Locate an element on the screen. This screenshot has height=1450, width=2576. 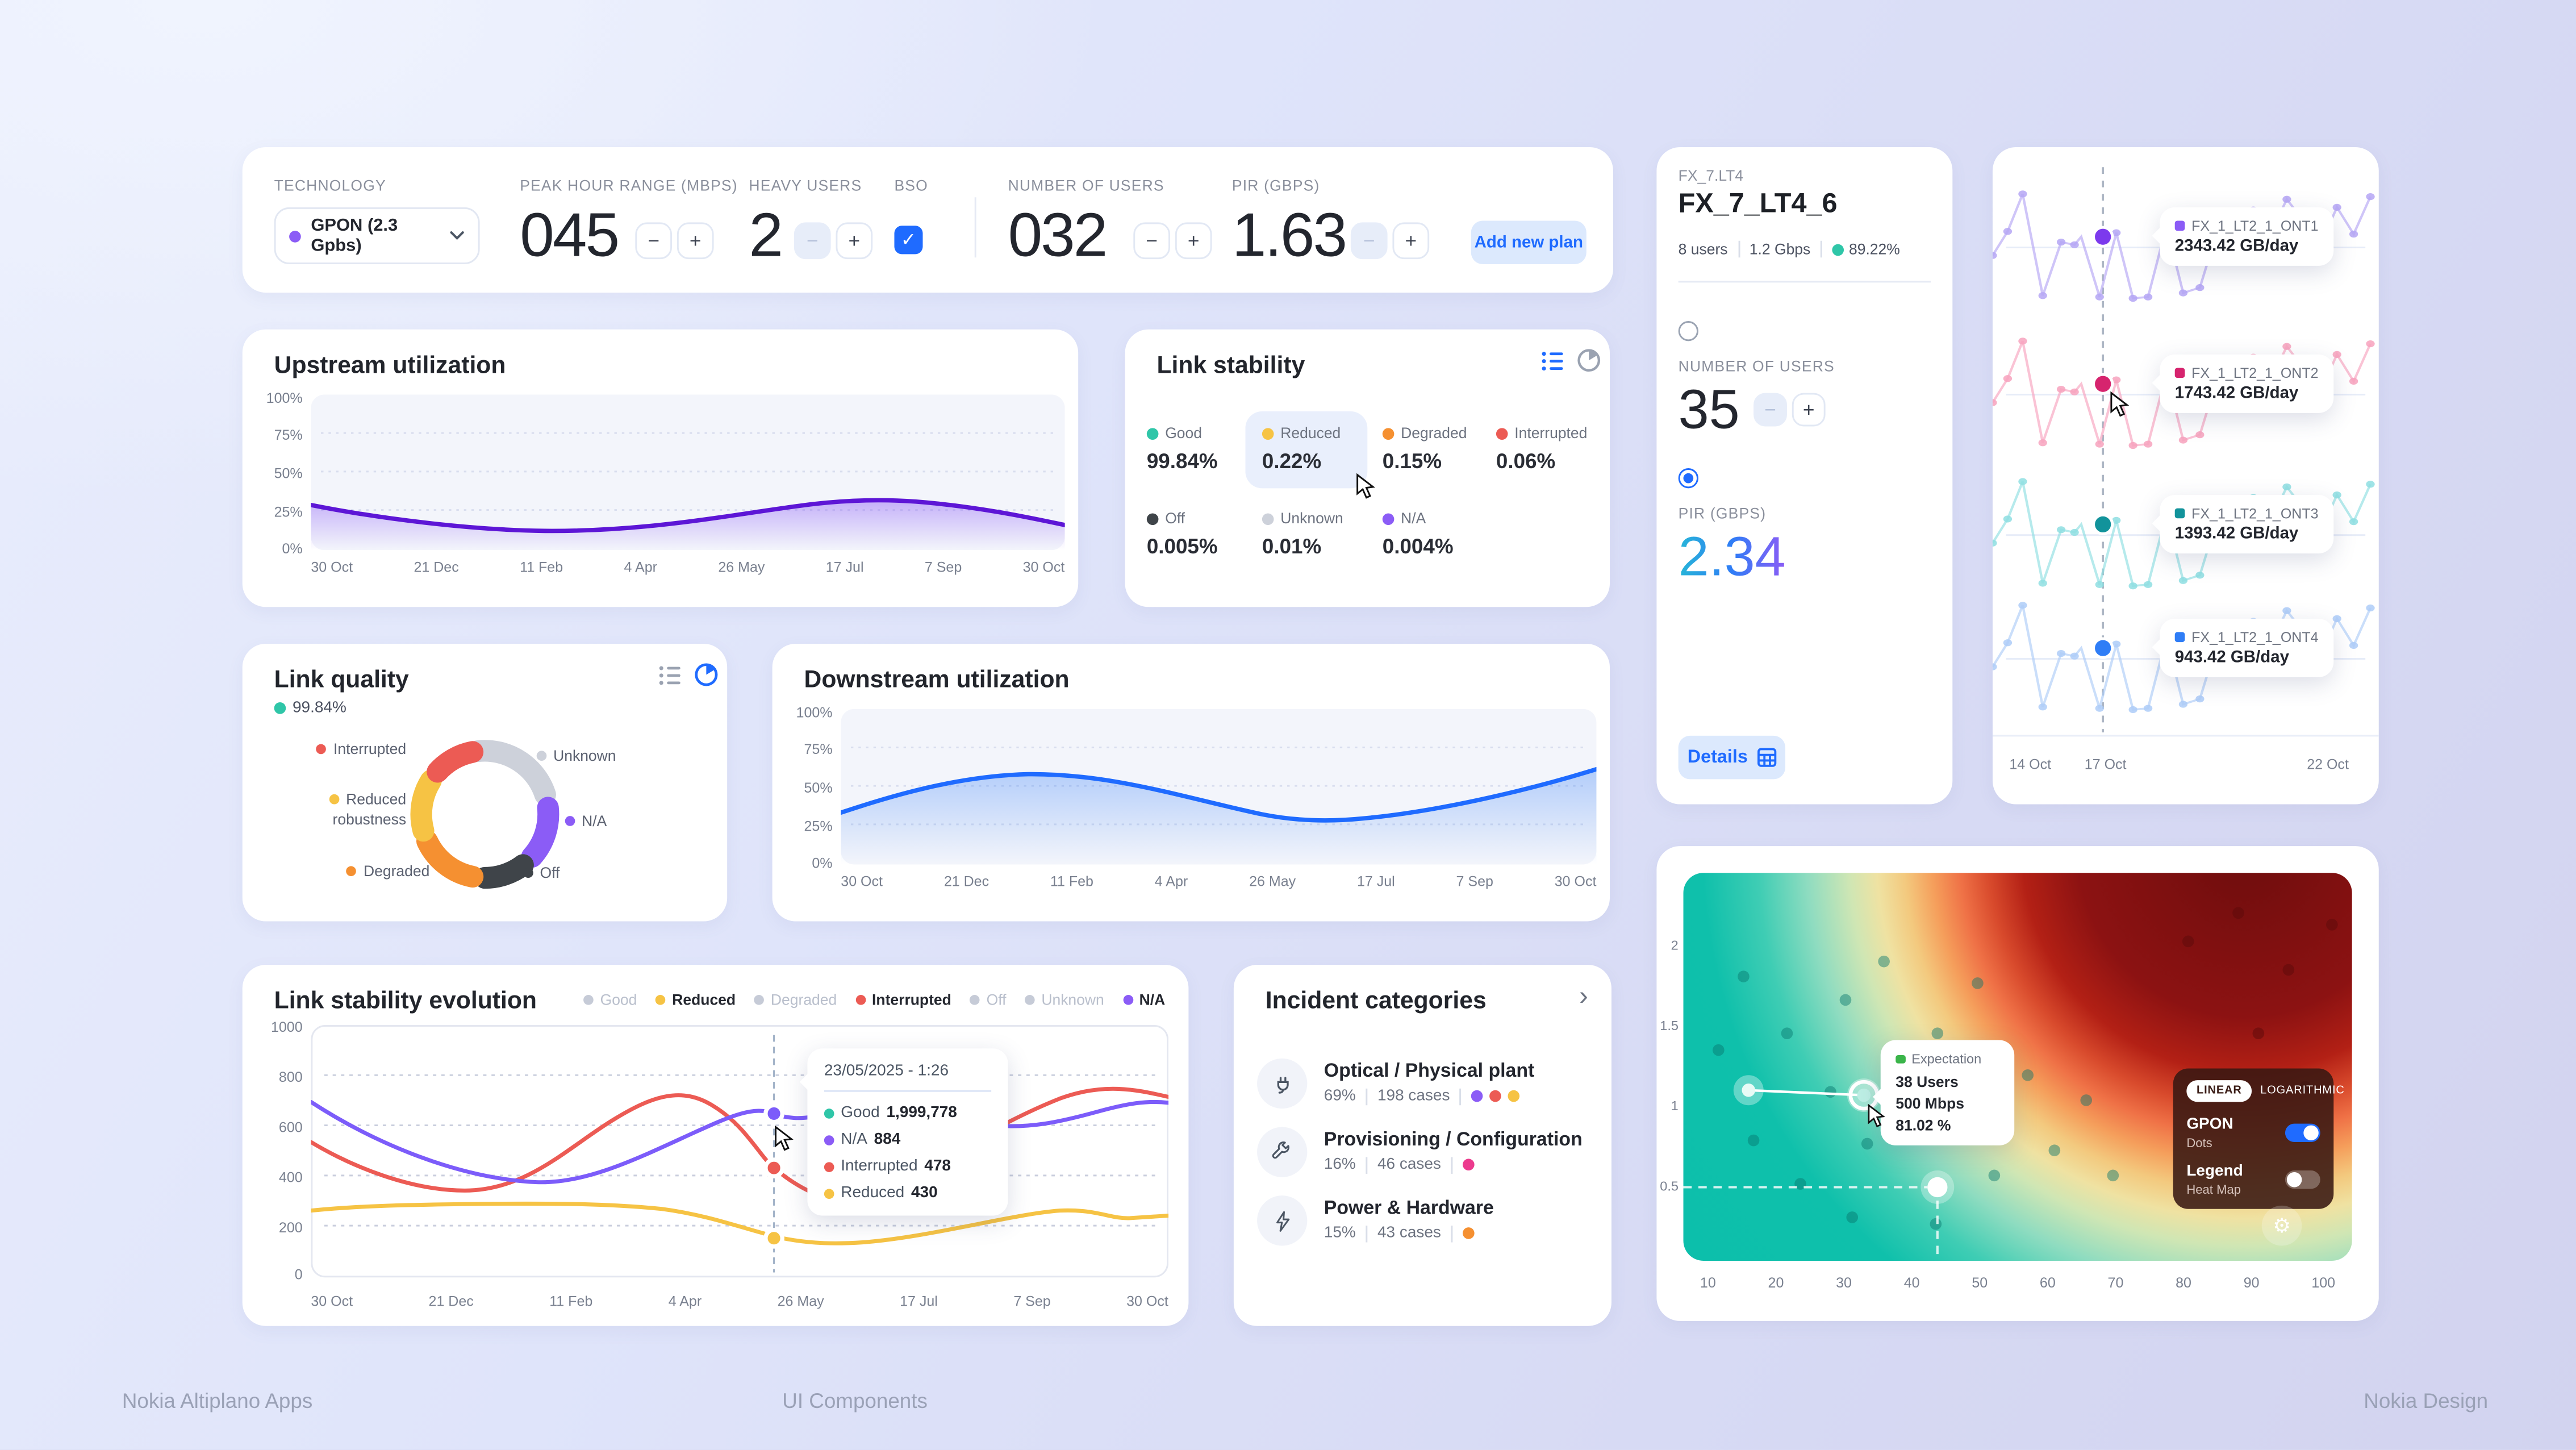
legend-off: Off is located at coordinates (988, 1000).